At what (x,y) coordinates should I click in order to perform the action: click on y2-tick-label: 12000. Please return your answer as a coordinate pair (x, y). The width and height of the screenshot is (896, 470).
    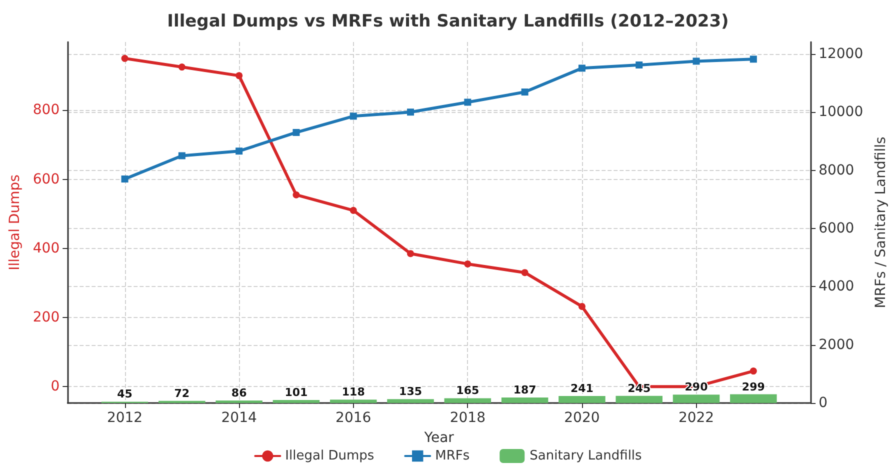
    Looking at the image, I should click on (841, 54).